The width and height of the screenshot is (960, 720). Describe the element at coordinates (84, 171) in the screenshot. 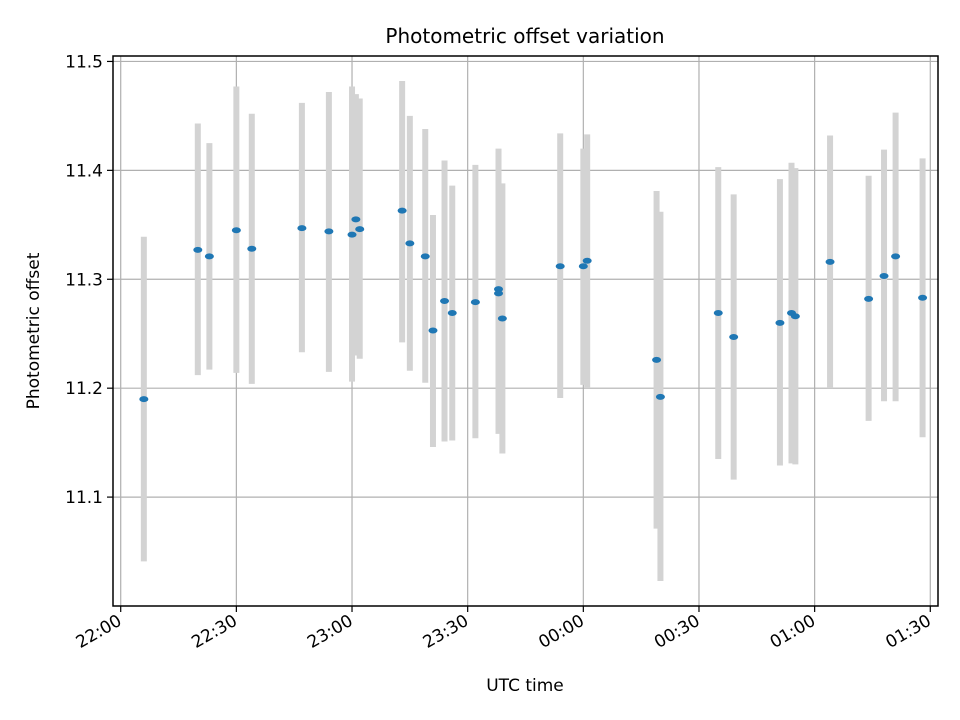

I see `y-tick-label: 11.4` at that location.